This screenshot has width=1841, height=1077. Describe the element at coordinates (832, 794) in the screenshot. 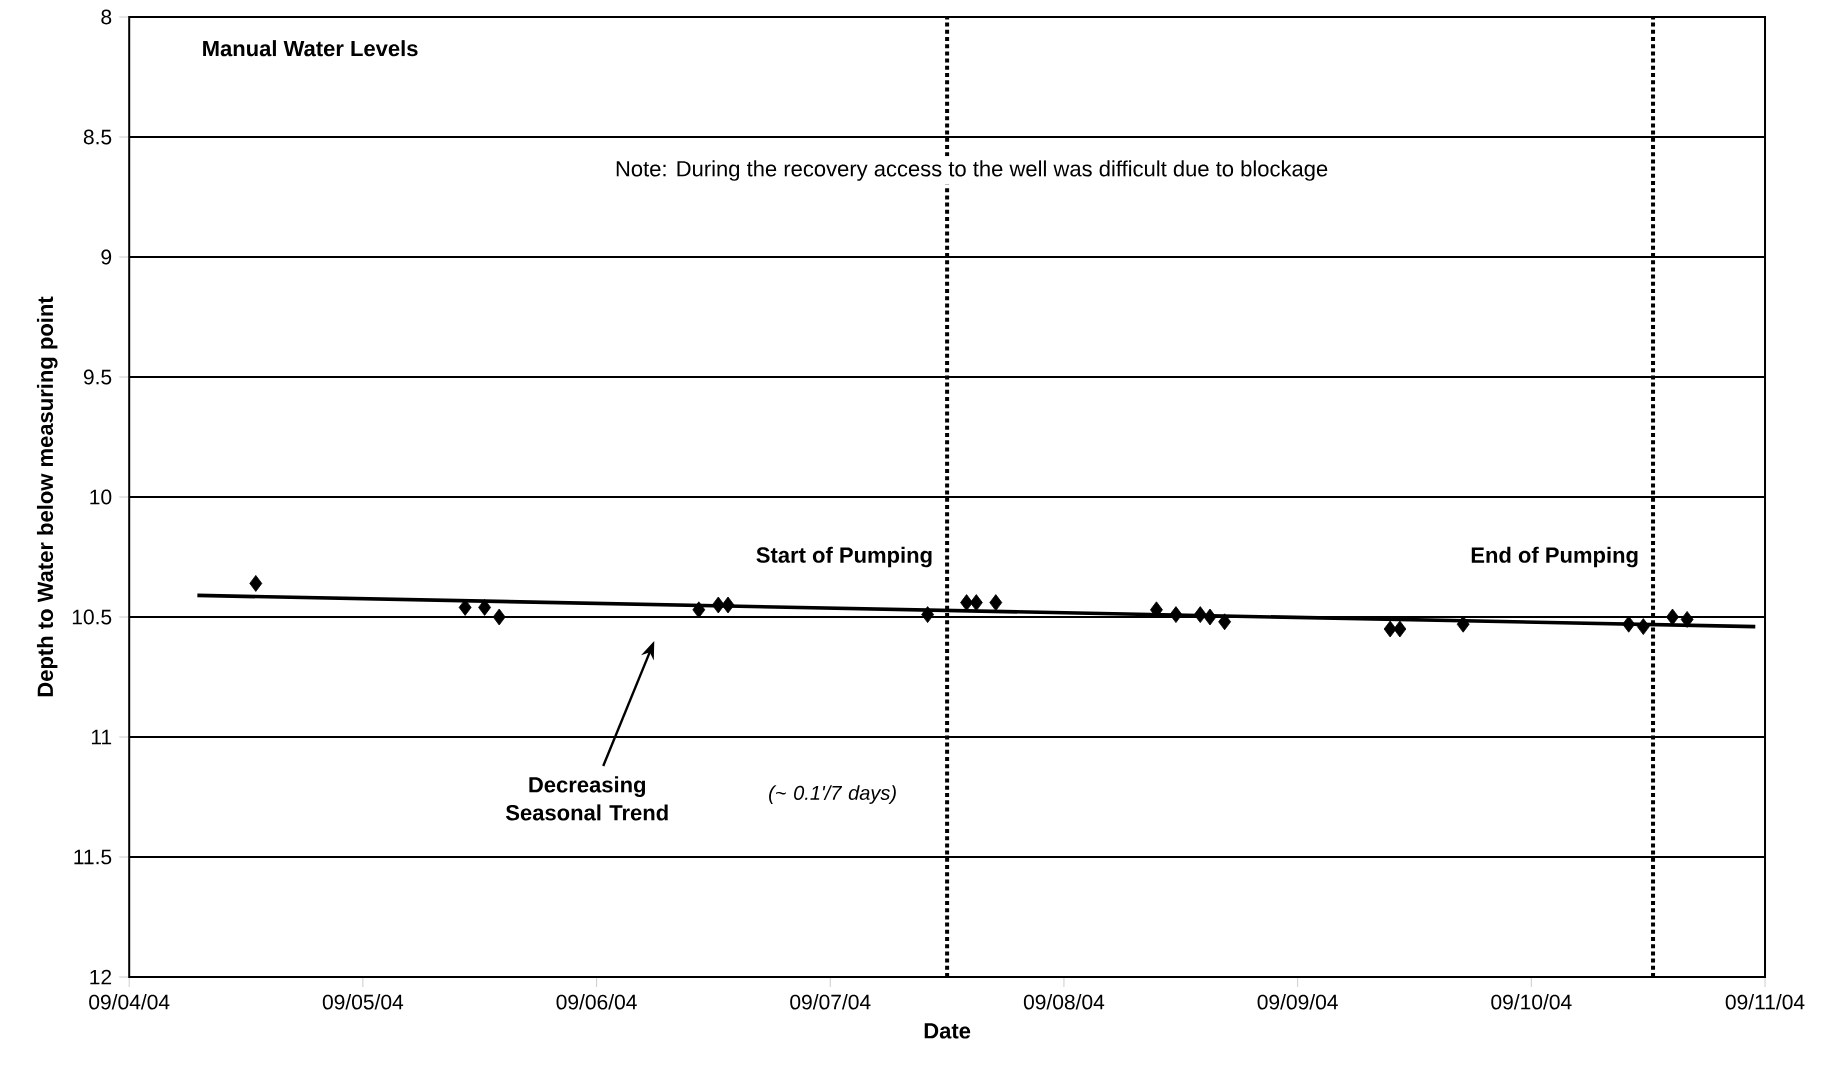

I see `annotation: (~ 0.1'/7 days)` at that location.